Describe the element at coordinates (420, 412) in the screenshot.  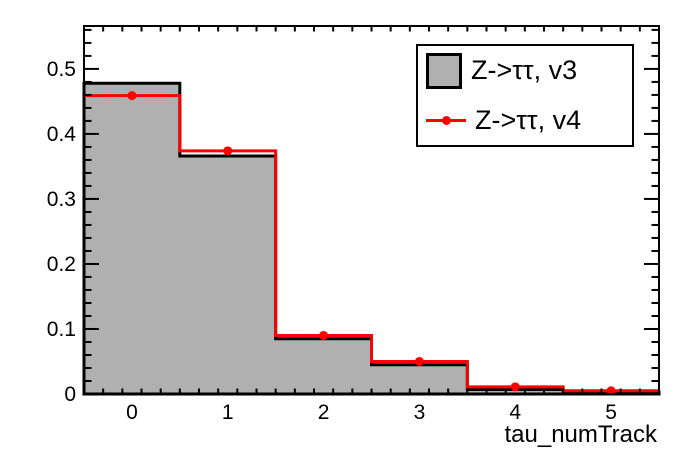
I see `x-tick-label: 3` at that location.